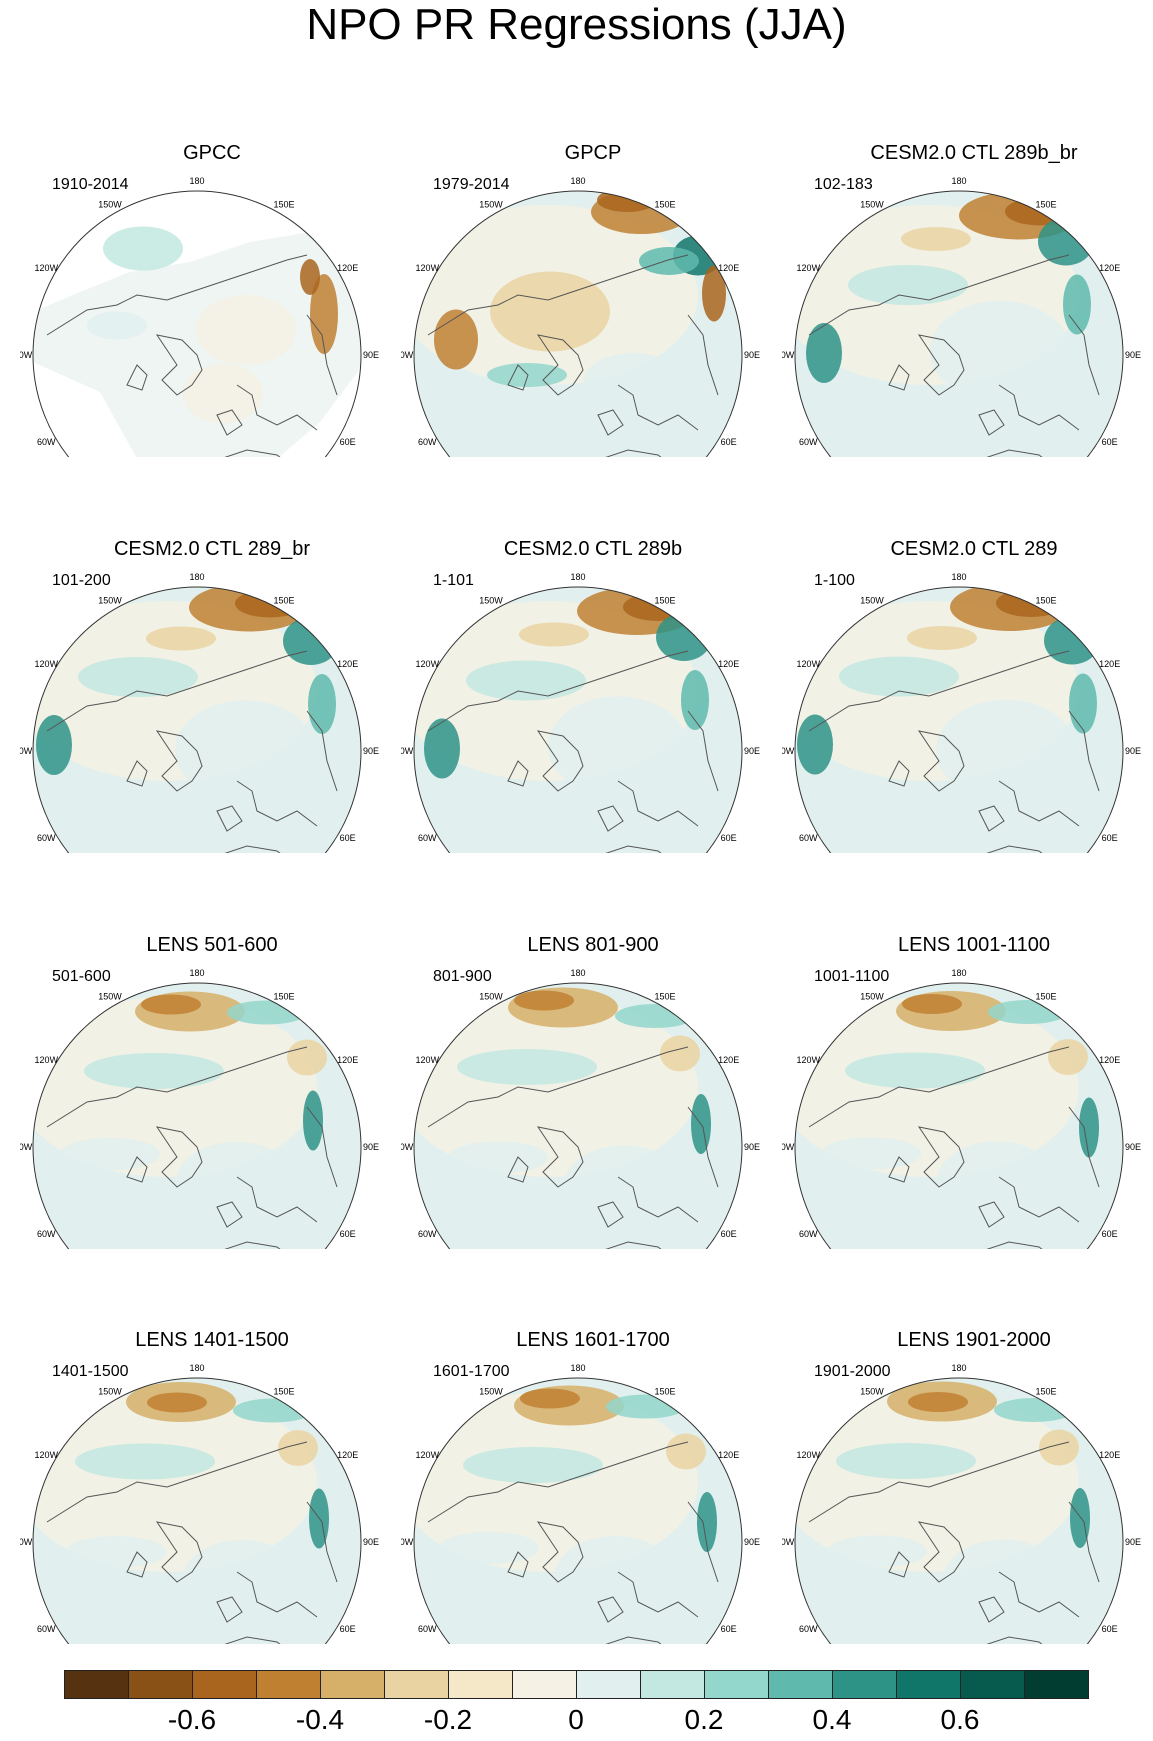 Image resolution: width=1153 pixels, height=1741 pixels. Describe the element at coordinates (462, 976) in the screenshot. I see `panel-period: 801-900` at that location.